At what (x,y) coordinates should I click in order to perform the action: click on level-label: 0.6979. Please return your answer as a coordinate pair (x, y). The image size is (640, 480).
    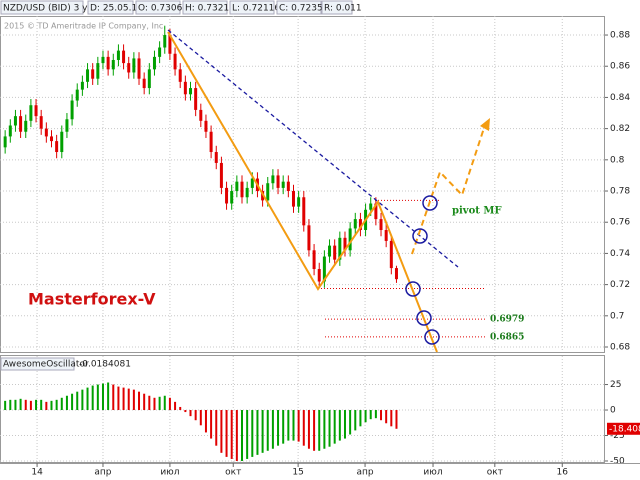
    Looking at the image, I should click on (507, 320).